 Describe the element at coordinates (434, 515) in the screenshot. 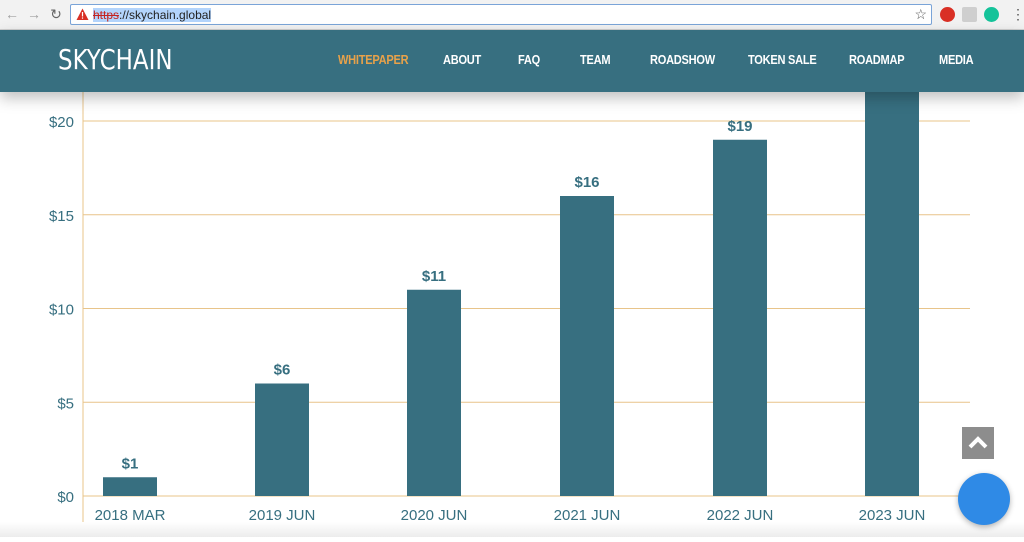

I see `x-tick-label: 2020 JUN` at that location.